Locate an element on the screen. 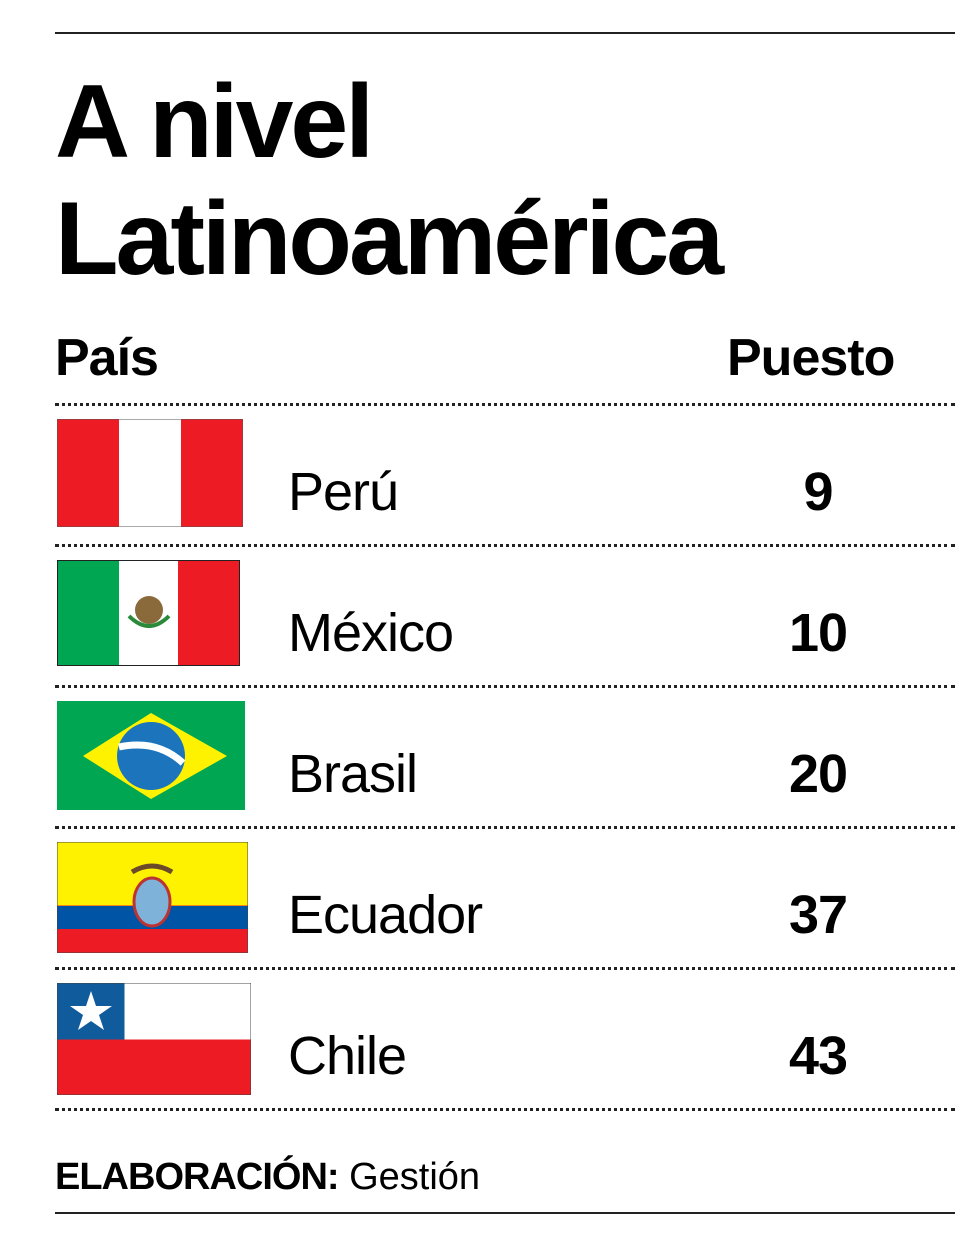 The width and height of the screenshot is (980, 1241). country-name: Chile is located at coordinates (347, 1056).